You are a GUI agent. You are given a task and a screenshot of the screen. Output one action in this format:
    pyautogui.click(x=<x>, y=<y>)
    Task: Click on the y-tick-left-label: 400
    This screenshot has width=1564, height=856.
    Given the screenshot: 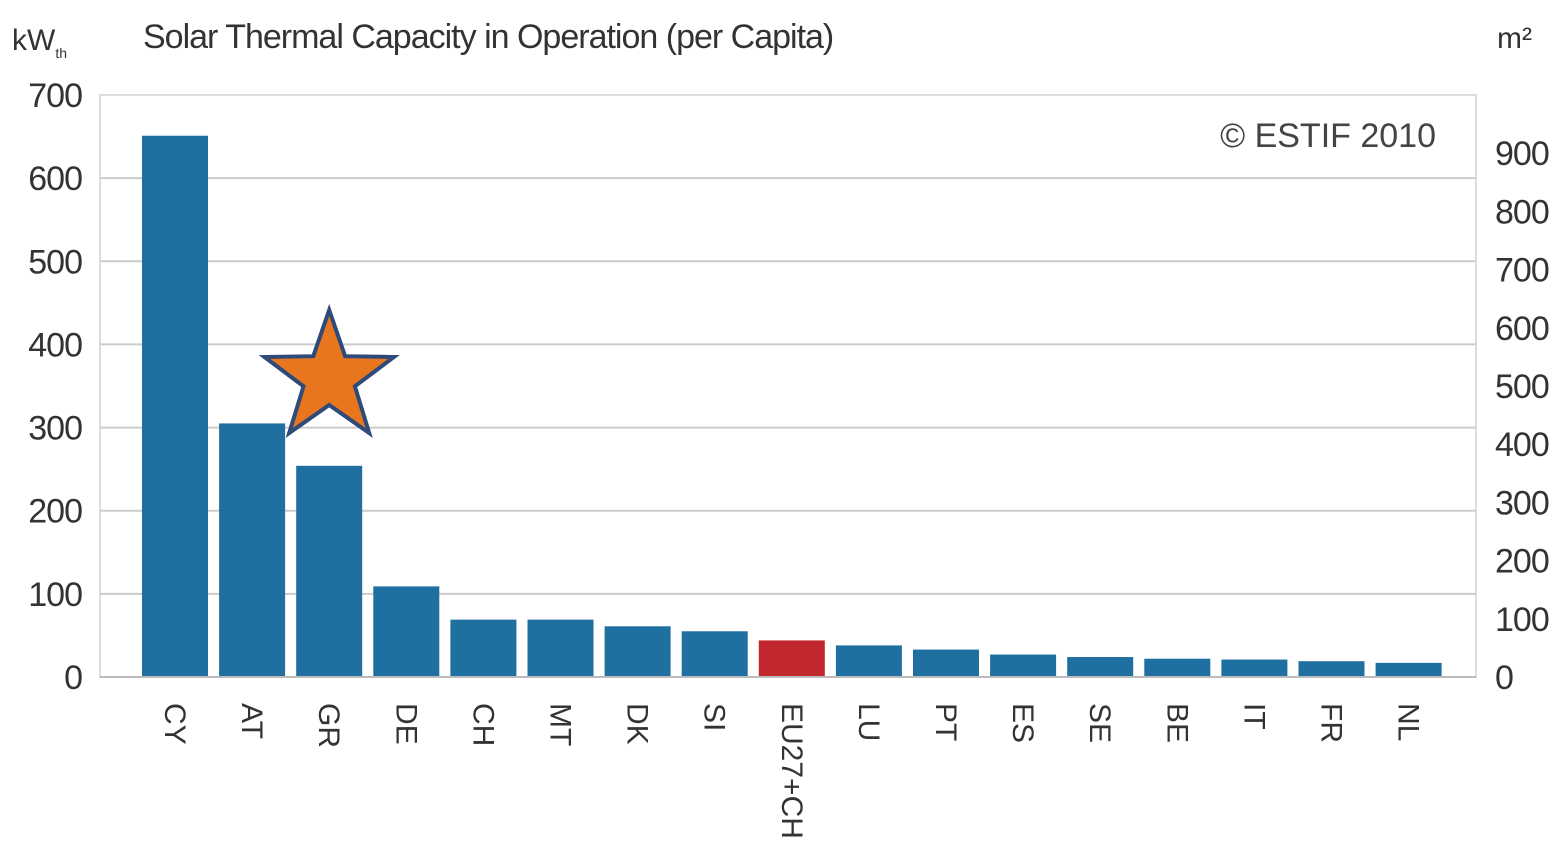 What is the action you would take?
    pyautogui.click(x=55, y=345)
    